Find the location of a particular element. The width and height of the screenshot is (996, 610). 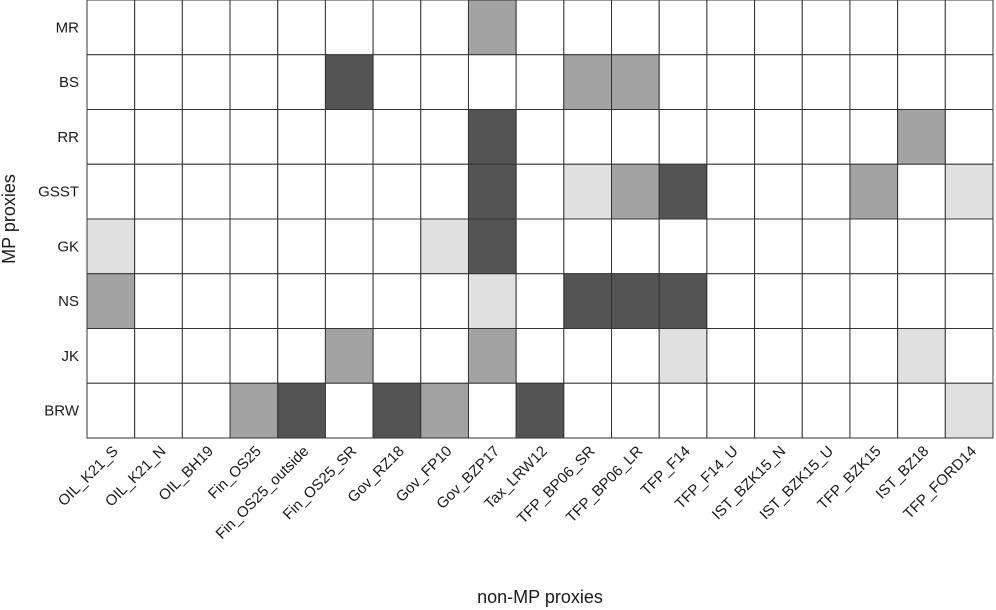

row-label: RR is located at coordinates (68, 137).